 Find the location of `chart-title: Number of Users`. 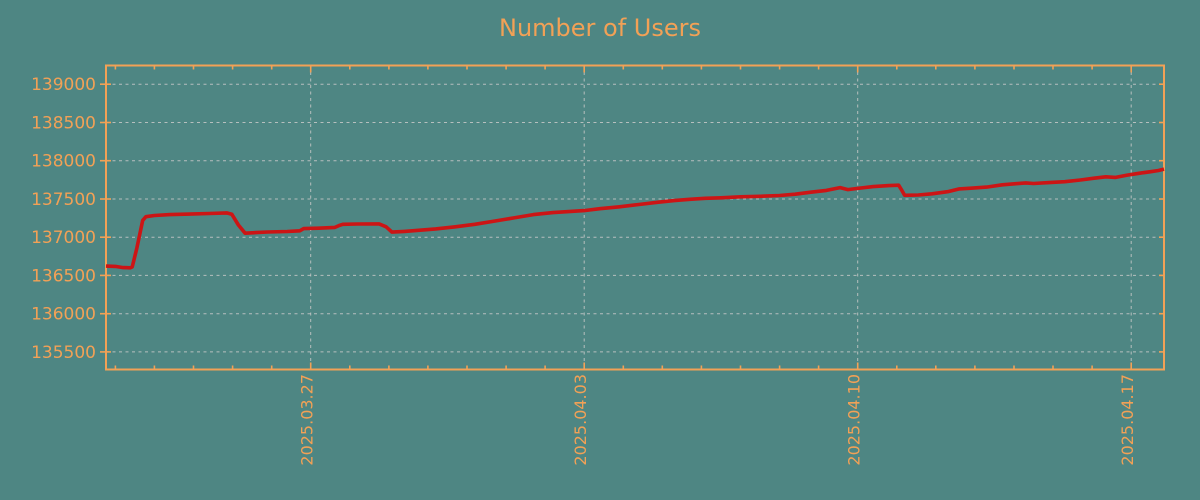

chart-title: Number of Users is located at coordinates (599, 28).